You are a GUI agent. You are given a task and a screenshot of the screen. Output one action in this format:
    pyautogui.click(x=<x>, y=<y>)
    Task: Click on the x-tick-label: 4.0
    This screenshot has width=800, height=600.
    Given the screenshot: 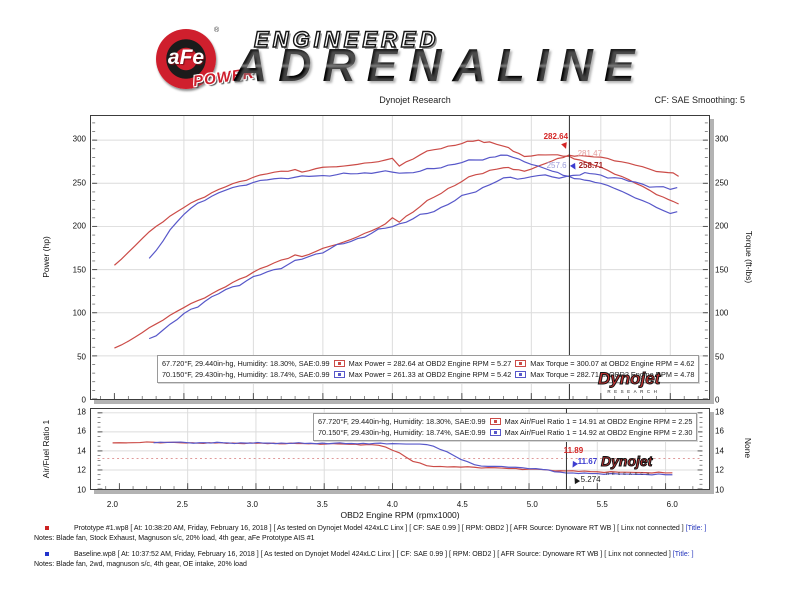 What is the action you would take?
    pyautogui.click(x=392, y=504)
    